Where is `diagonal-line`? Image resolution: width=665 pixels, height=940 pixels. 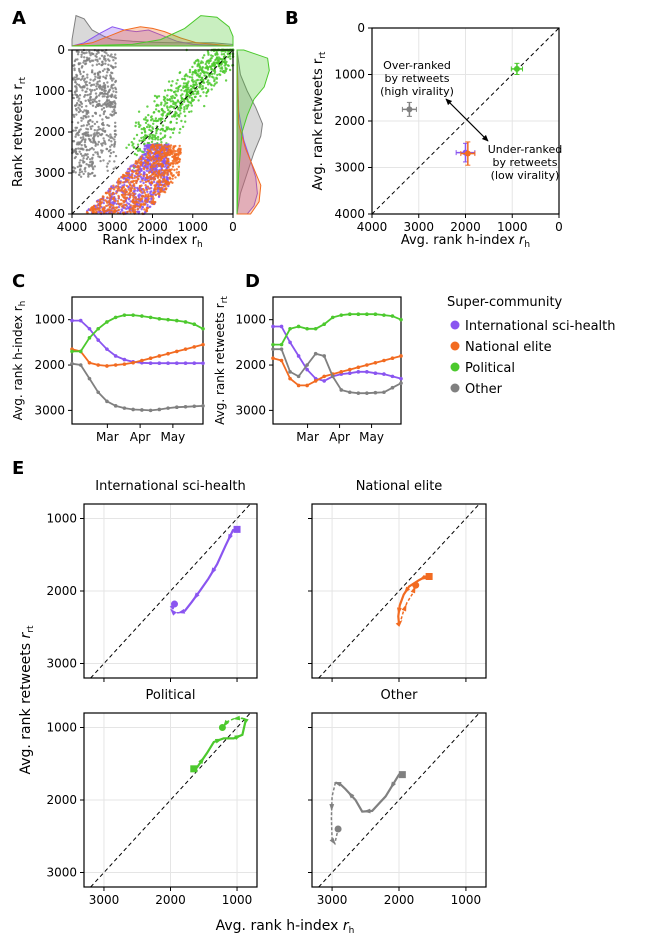
diagonal-line is located at coordinates (465, 121).